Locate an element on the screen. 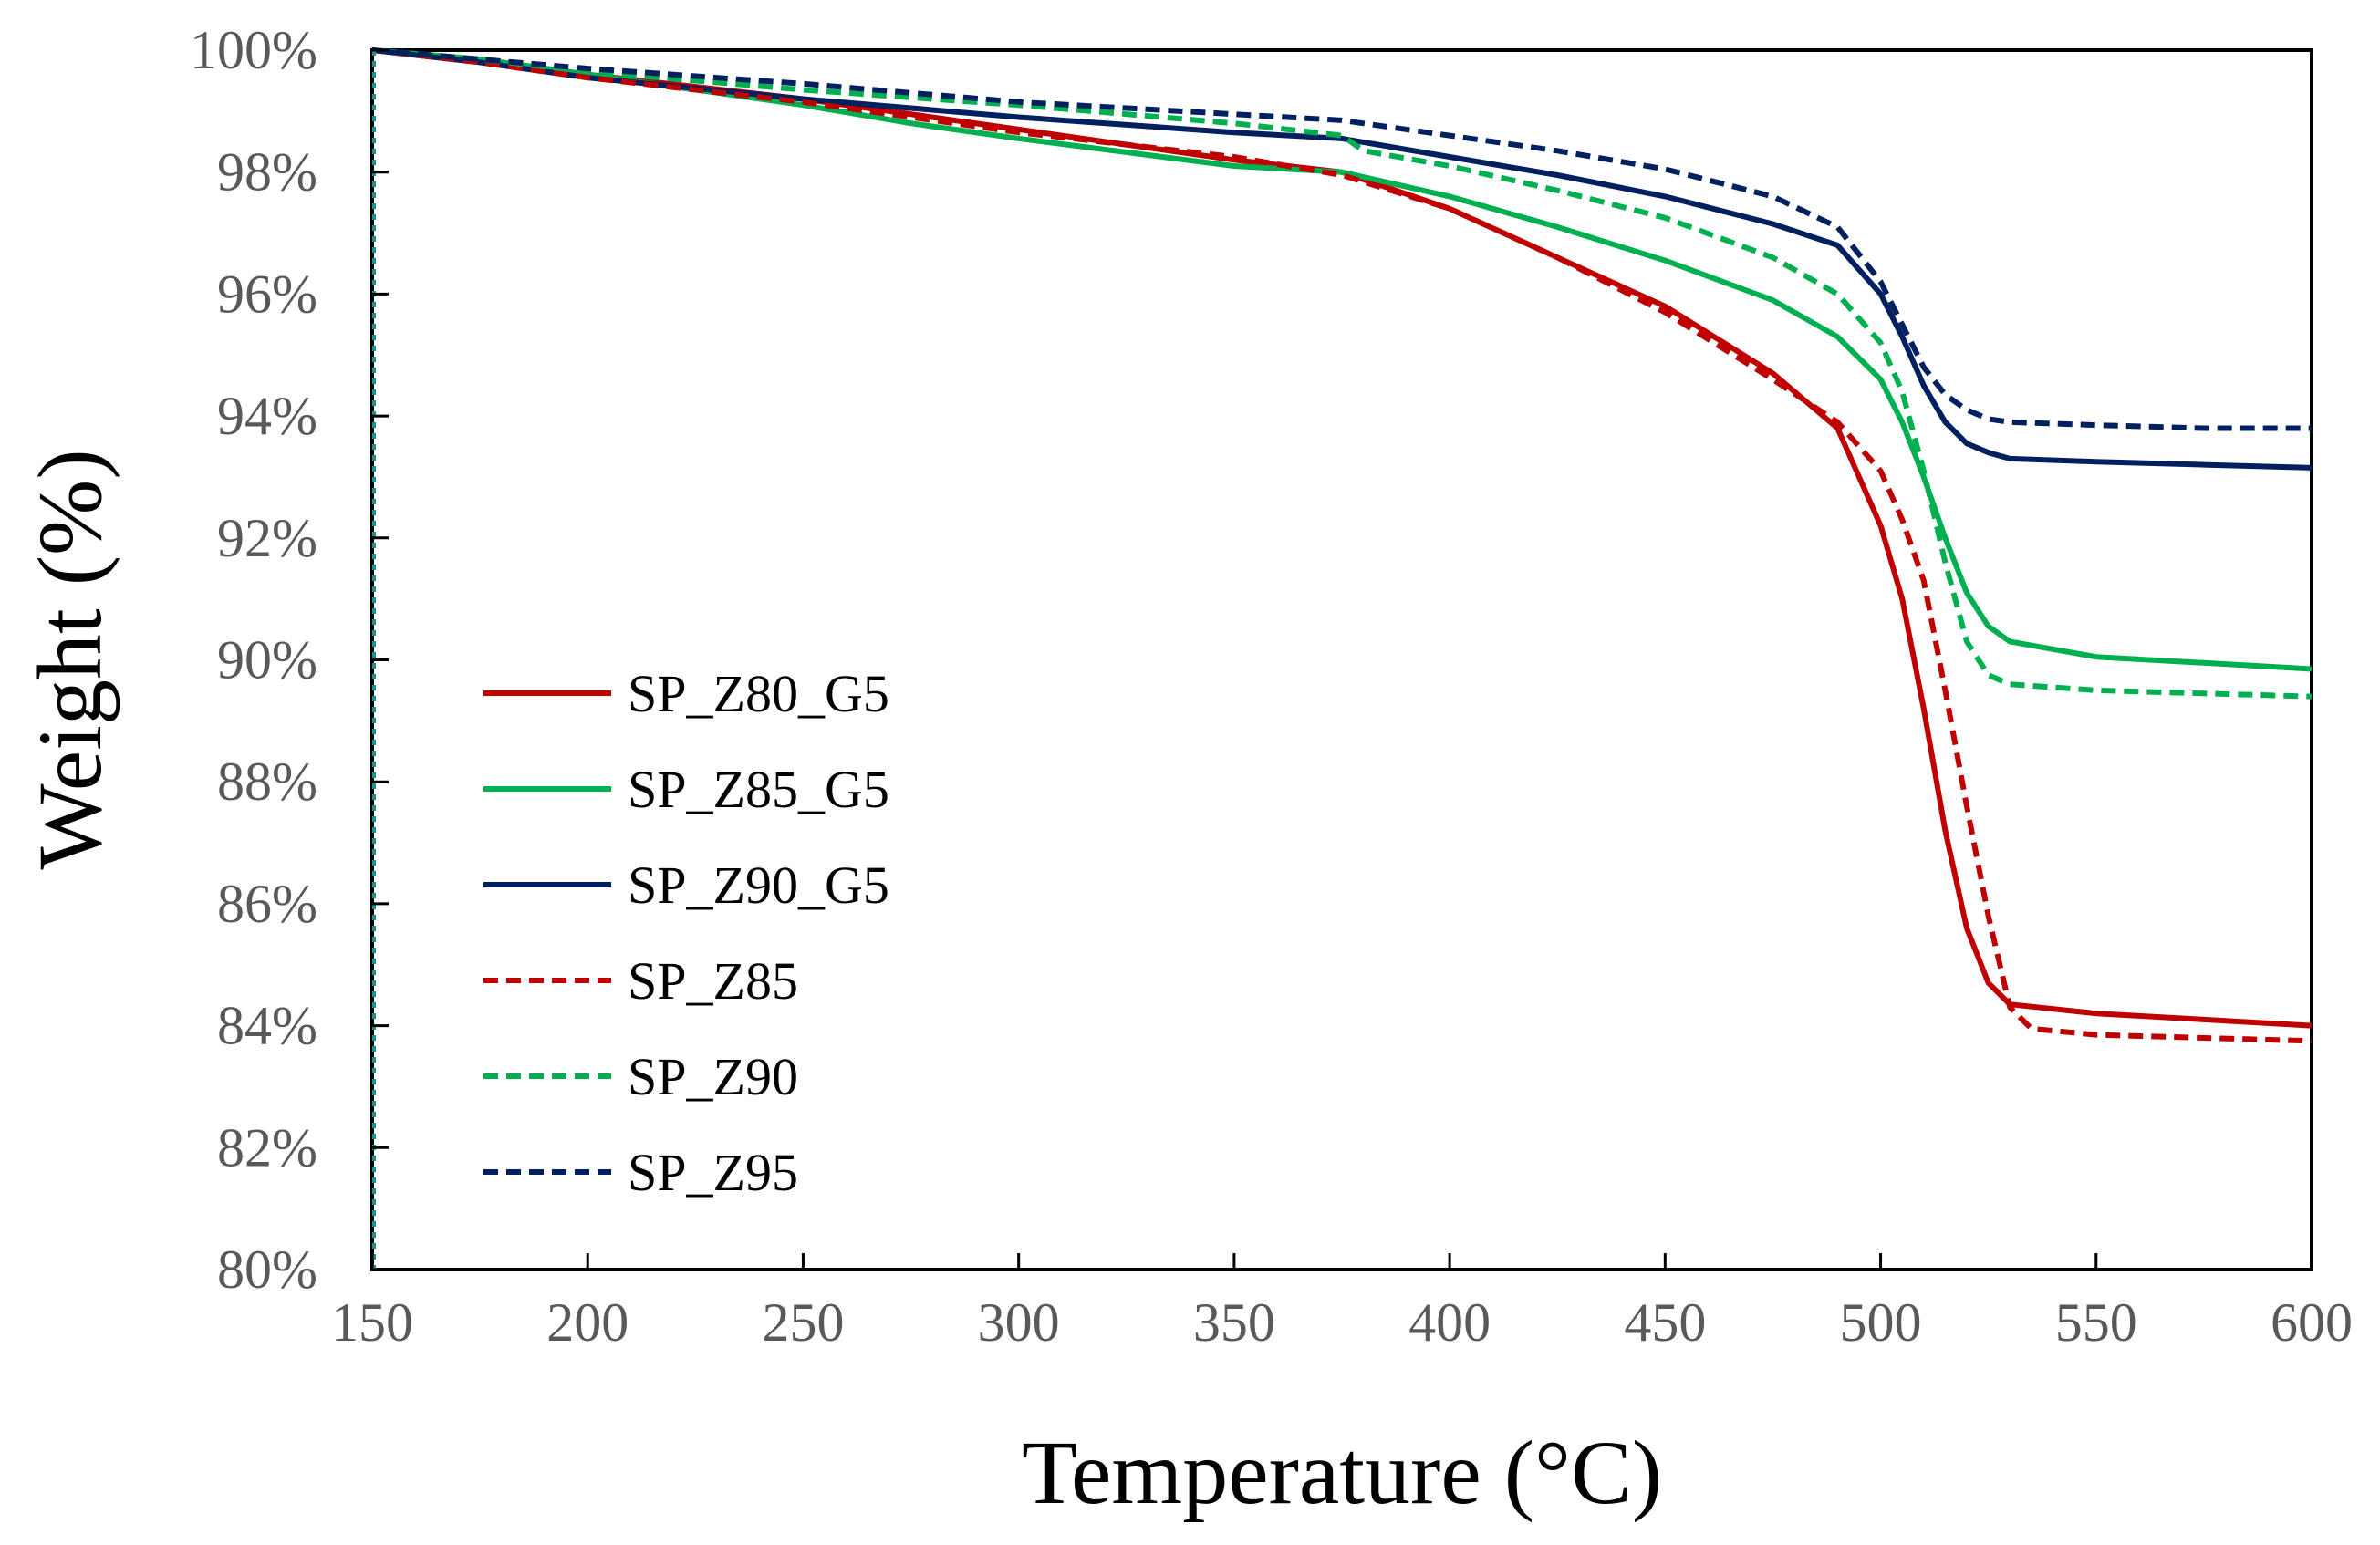 The width and height of the screenshot is (2380, 1545). y-axis-title: Weight (%) is located at coordinates (70, 659).